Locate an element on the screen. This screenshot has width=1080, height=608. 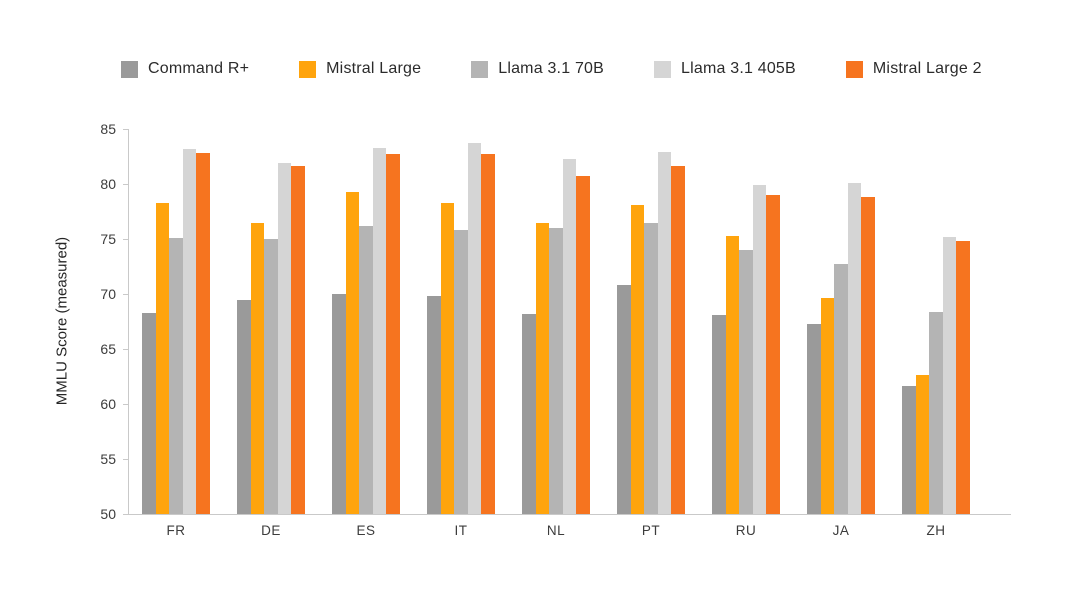
x-axis-label-it: IT is located at coordinates (461, 530).